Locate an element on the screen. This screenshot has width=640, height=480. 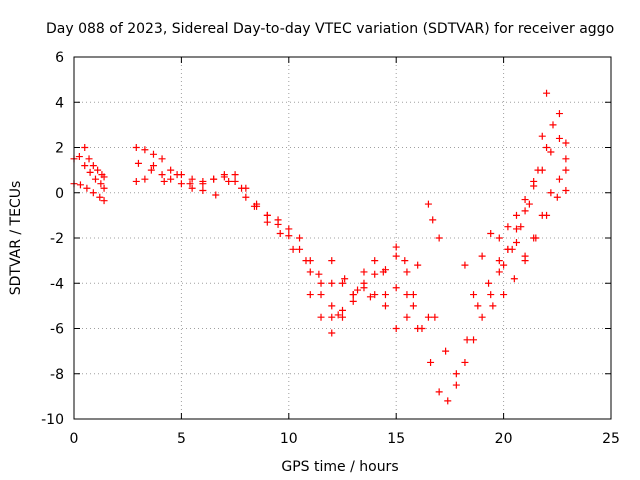
y-tick-label: -10 is located at coordinates (52, 420).